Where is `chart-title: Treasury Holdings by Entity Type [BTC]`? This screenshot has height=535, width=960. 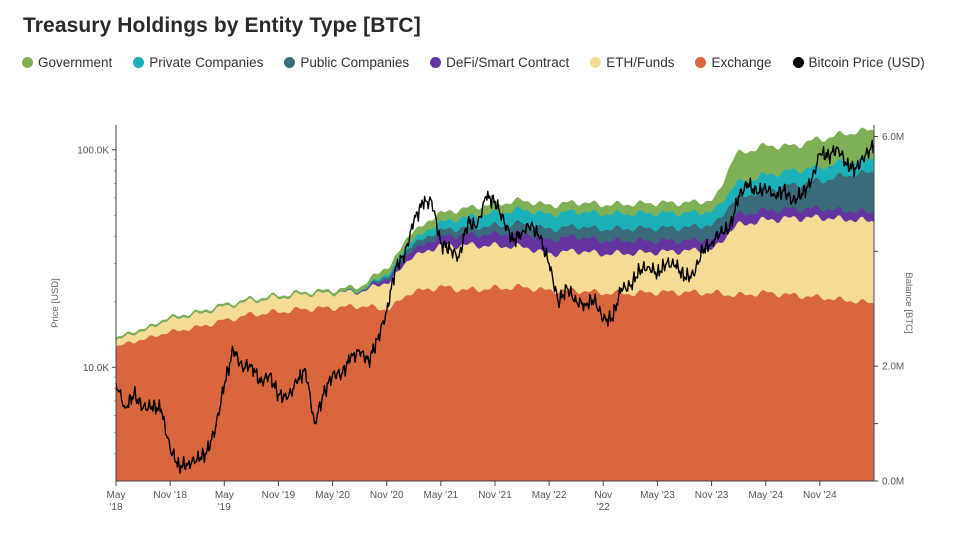 chart-title: Treasury Holdings by Entity Type [BTC] is located at coordinates (222, 25).